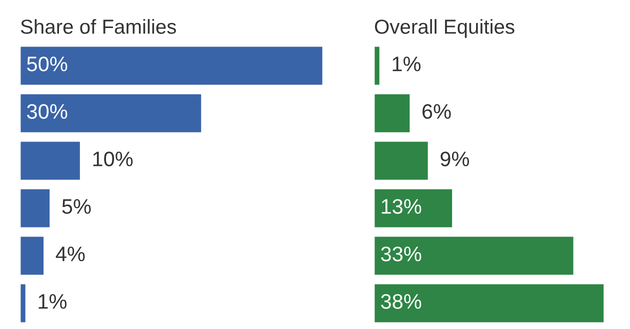 The height and width of the screenshot is (329, 630). I want to click on data-label: 9%, so click(455, 159).